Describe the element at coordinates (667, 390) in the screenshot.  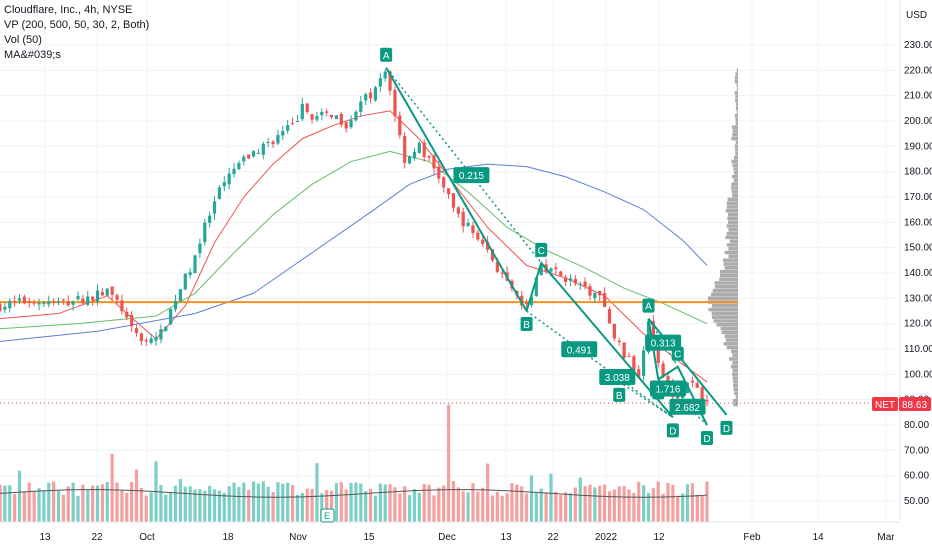
I see `ratio-label: 1.716` at that location.